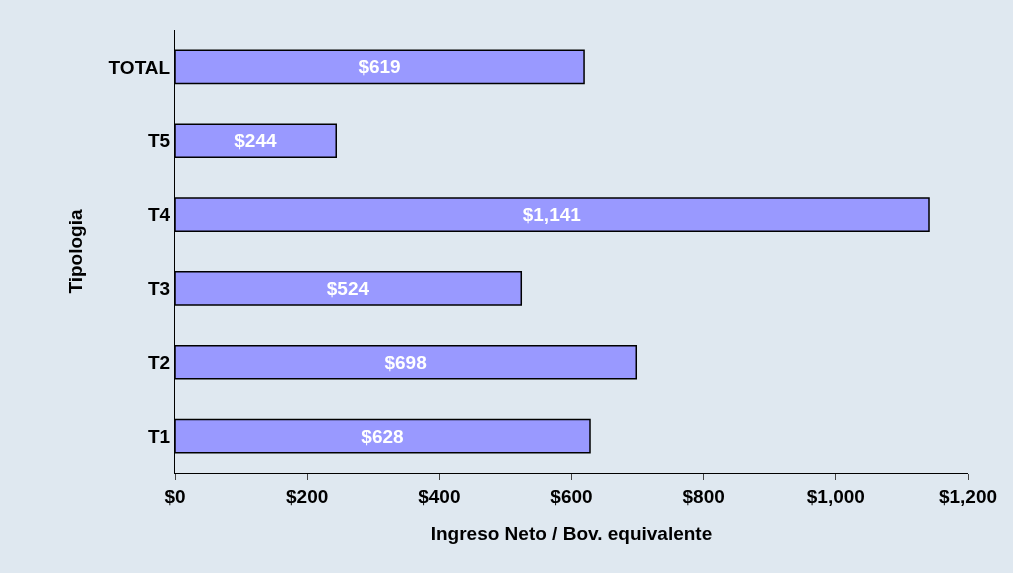 This screenshot has width=1013, height=573. I want to click on x-tick-label: $800, so click(703, 496).